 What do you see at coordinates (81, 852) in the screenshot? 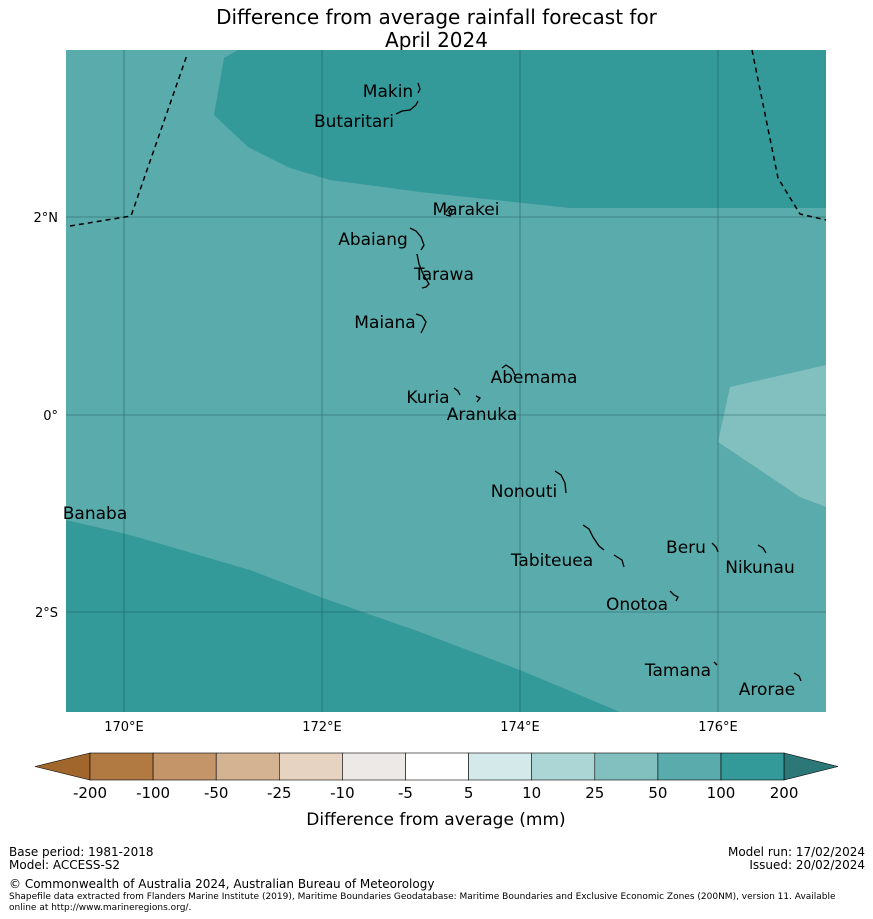
I see `base-period: Base period: 1981-2018` at bounding box center [81, 852].